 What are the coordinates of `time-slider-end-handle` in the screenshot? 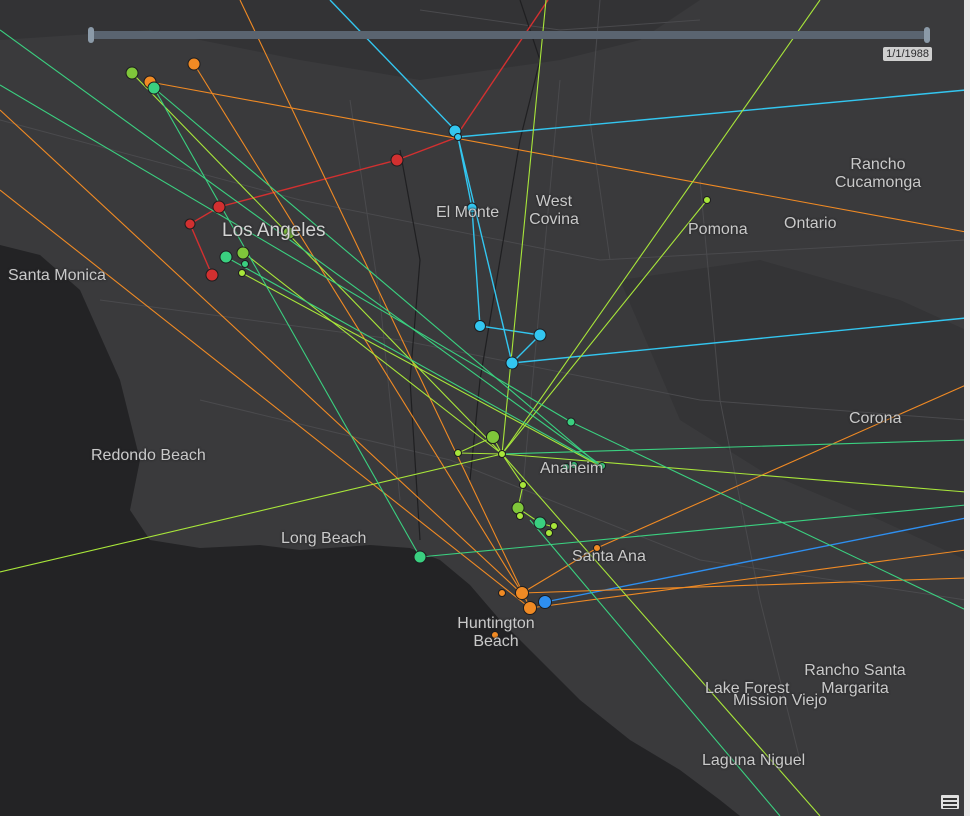 It's located at (927, 35).